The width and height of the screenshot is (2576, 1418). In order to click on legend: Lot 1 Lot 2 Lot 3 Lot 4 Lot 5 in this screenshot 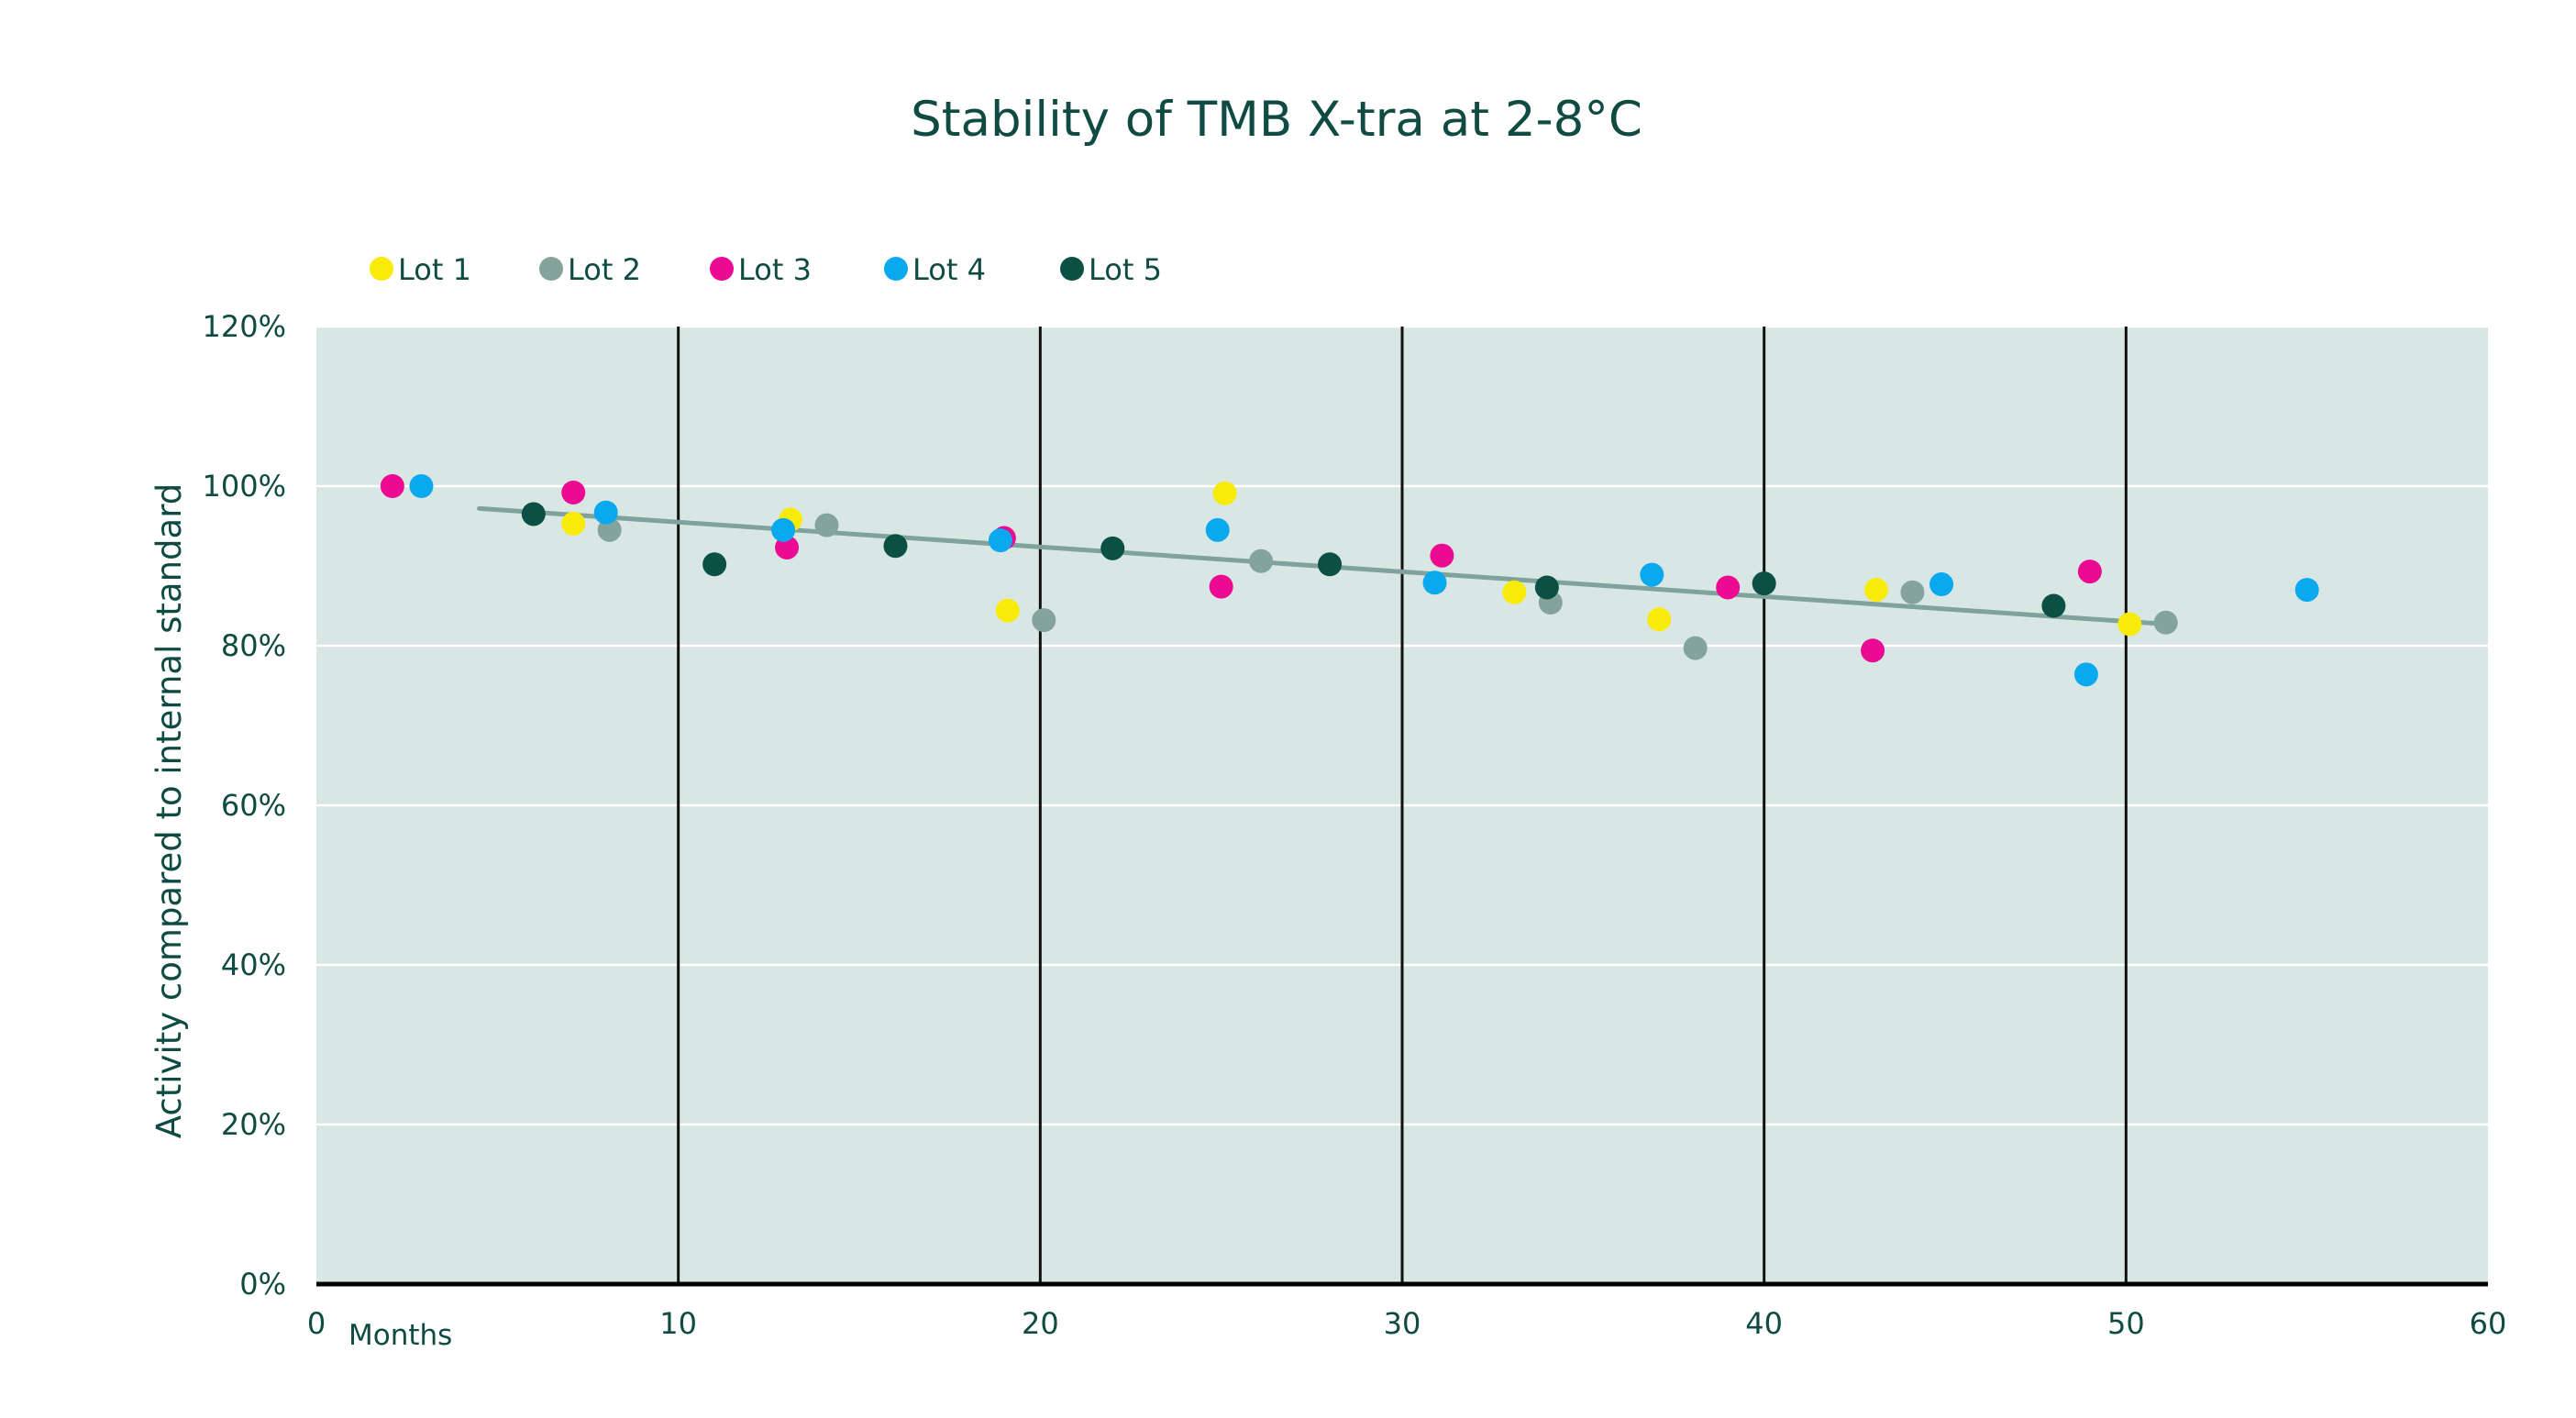, I will do `click(766, 269)`.